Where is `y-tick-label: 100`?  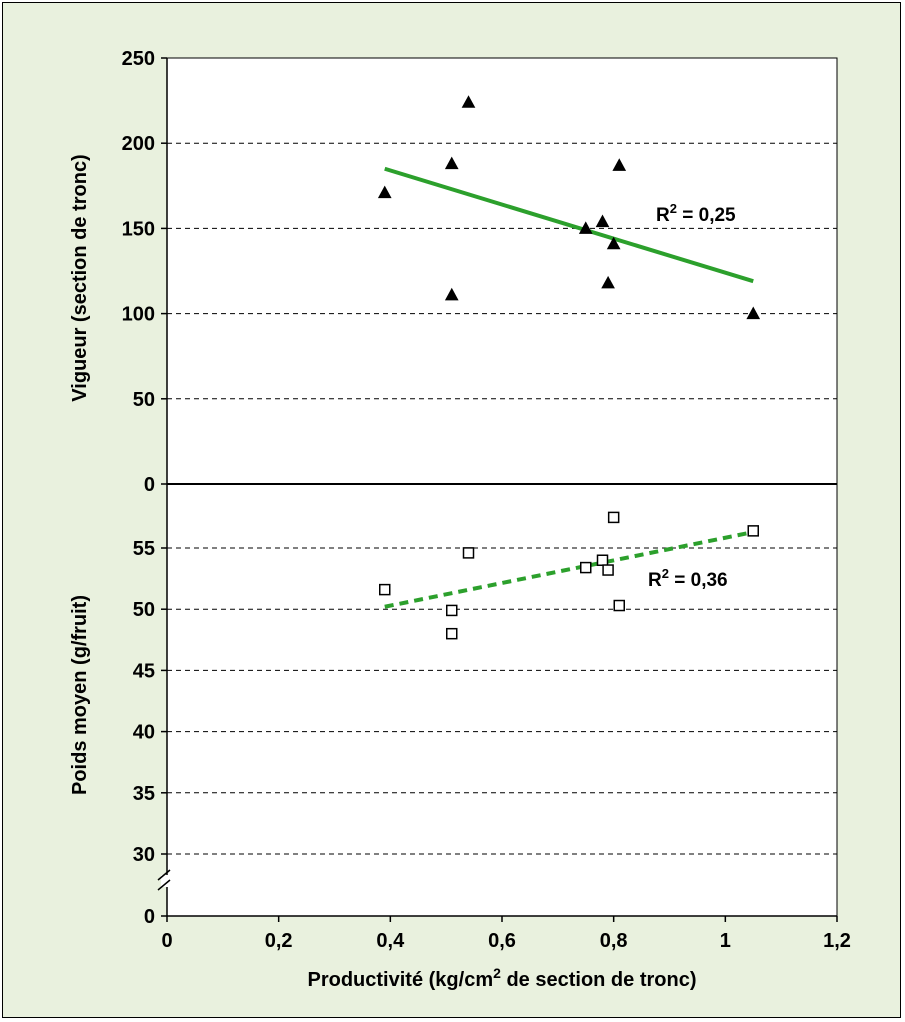 y-tick-label: 100 is located at coordinates (138, 315).